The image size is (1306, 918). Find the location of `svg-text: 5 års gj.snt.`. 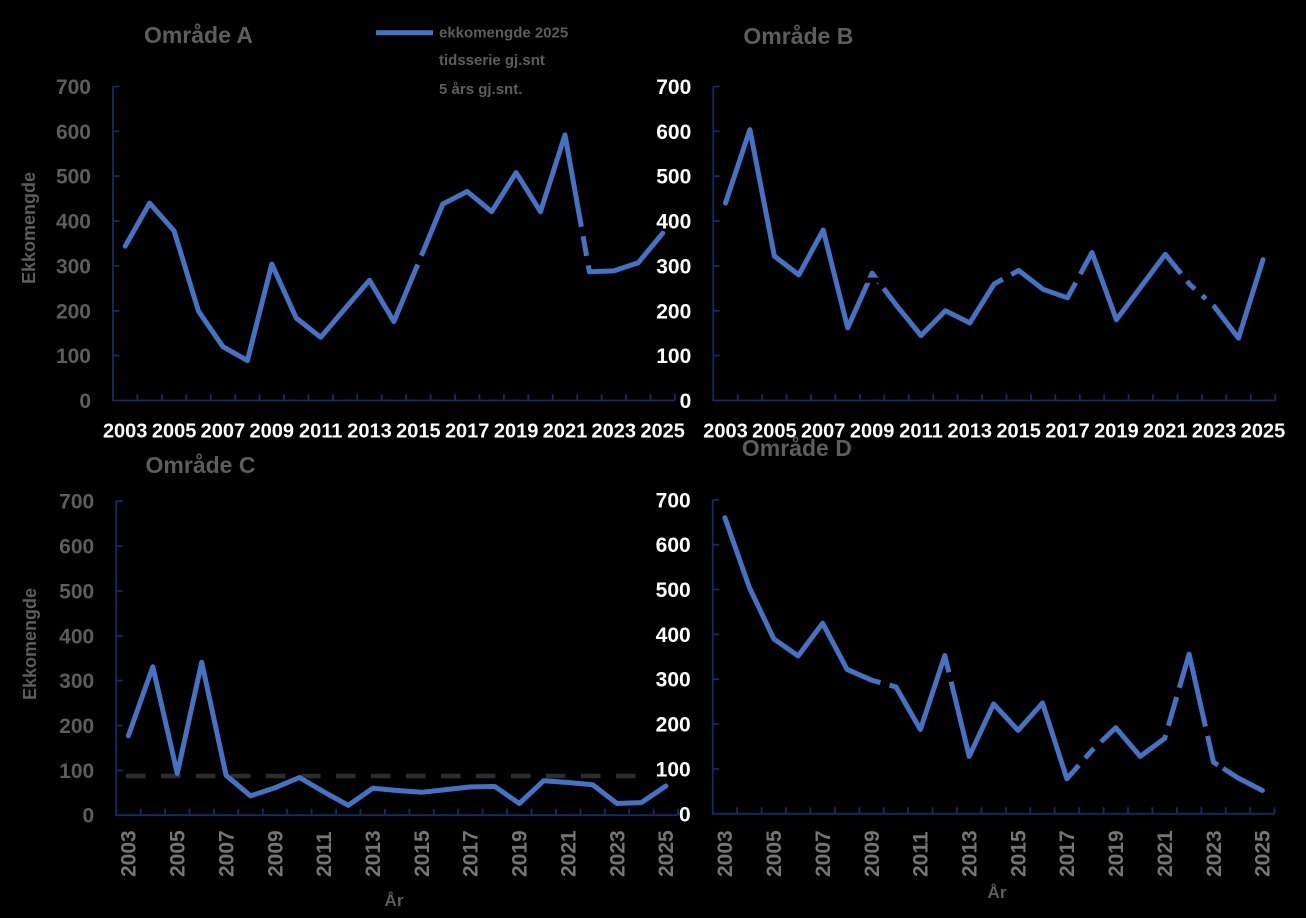

svg-text: 5 års gj.snt. is located at coordinates (480, 89).